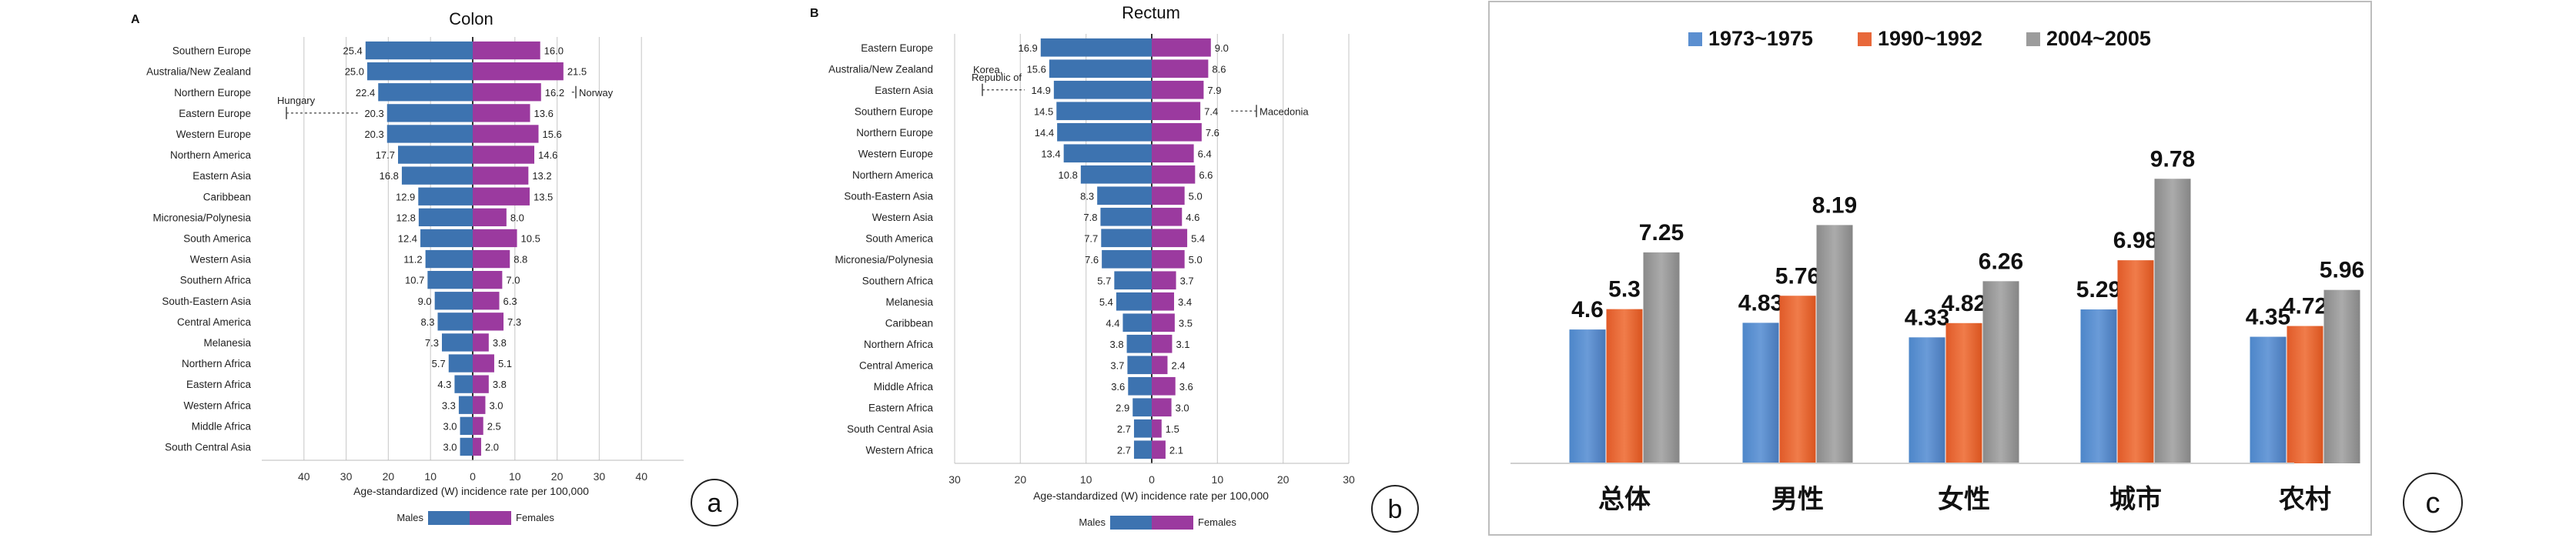  Describe the element at coordinates (513, 280) in the screenshot. I see `value-label-females: 7.0` at that location.